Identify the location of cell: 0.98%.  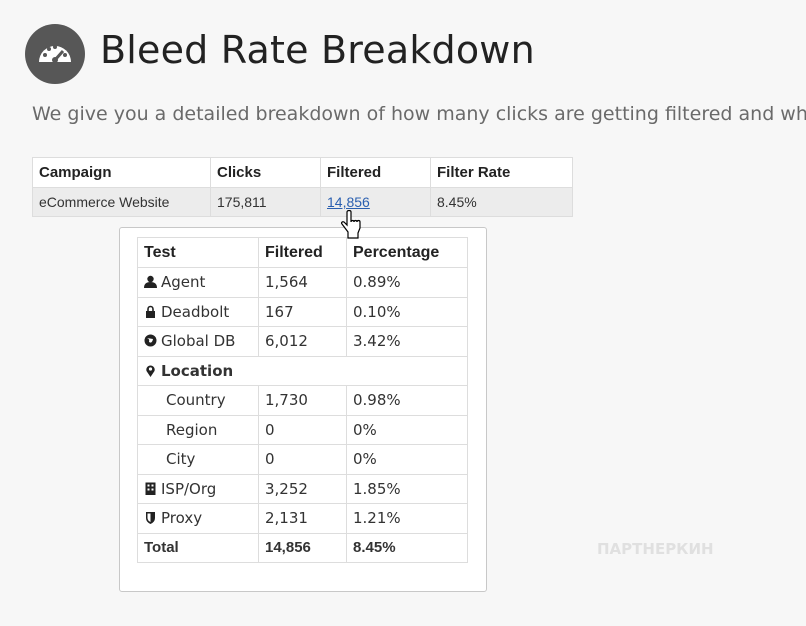
(407, 400).